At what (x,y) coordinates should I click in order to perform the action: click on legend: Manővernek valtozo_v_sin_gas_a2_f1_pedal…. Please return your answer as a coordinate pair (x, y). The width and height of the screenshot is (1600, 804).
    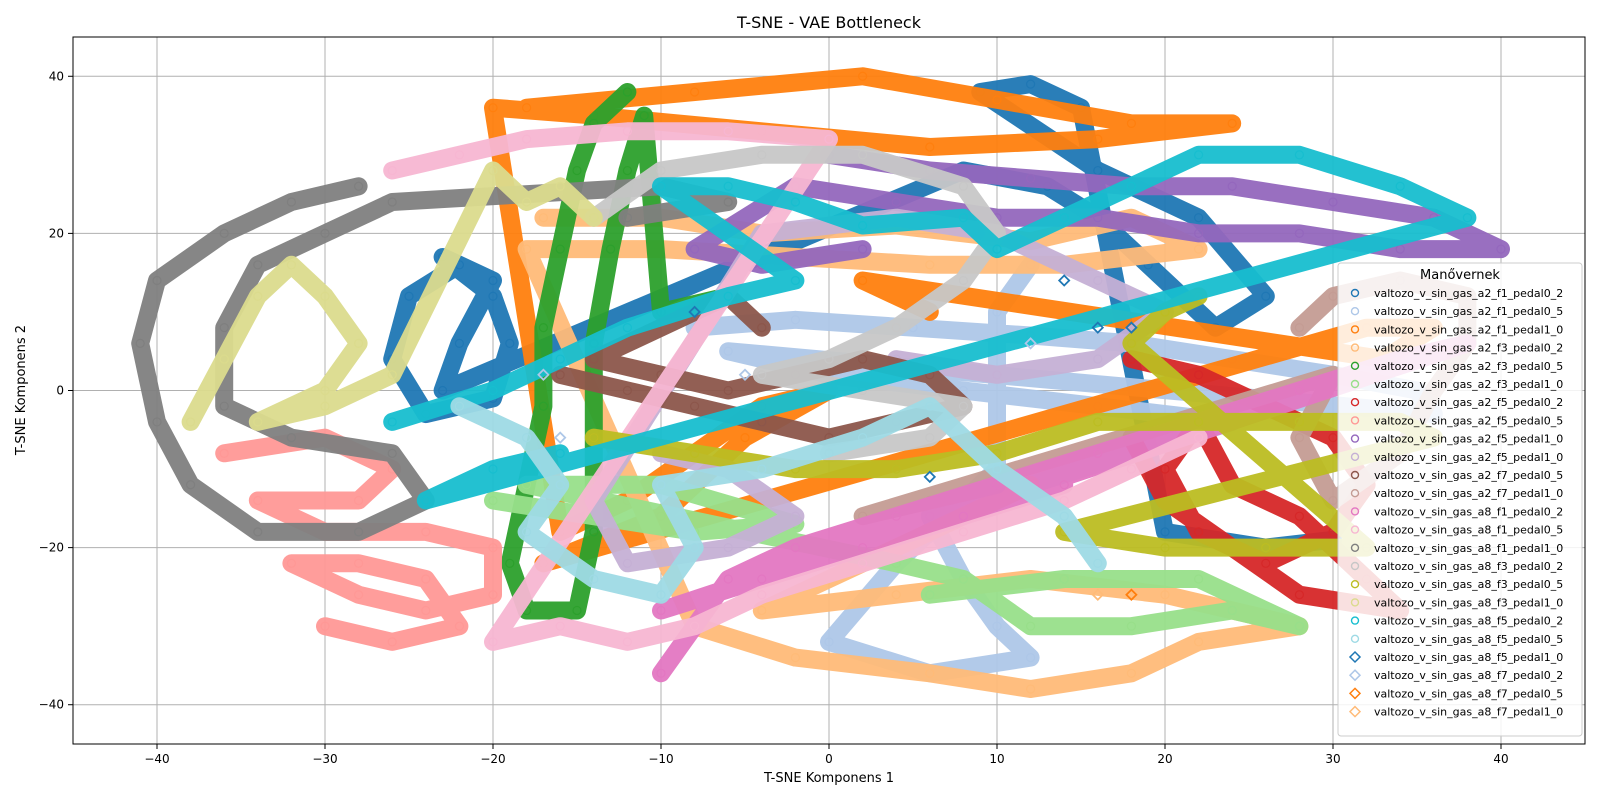
    Looking at the image, I should click on (1460, 499).